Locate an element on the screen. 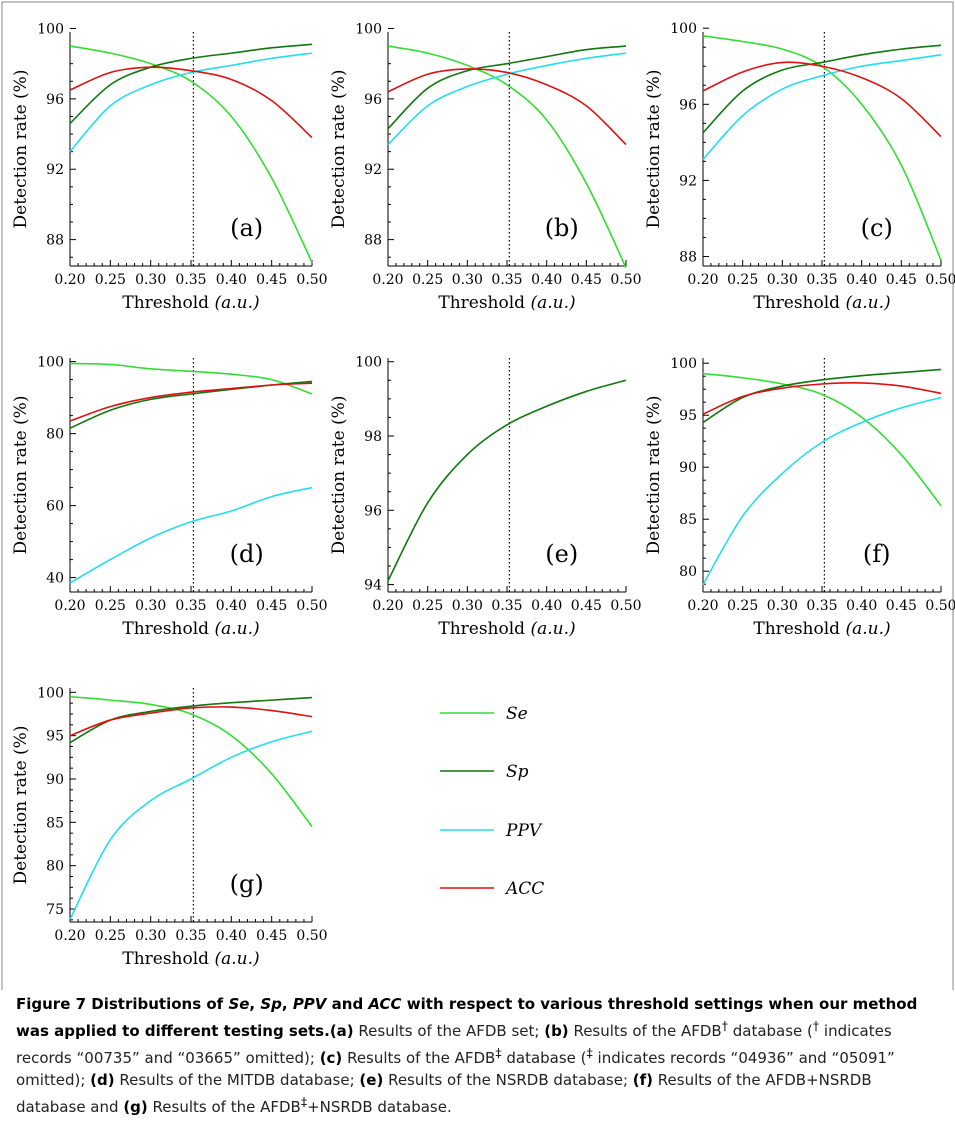  caption-sp: Sp is located at coordinates (271, 1004).